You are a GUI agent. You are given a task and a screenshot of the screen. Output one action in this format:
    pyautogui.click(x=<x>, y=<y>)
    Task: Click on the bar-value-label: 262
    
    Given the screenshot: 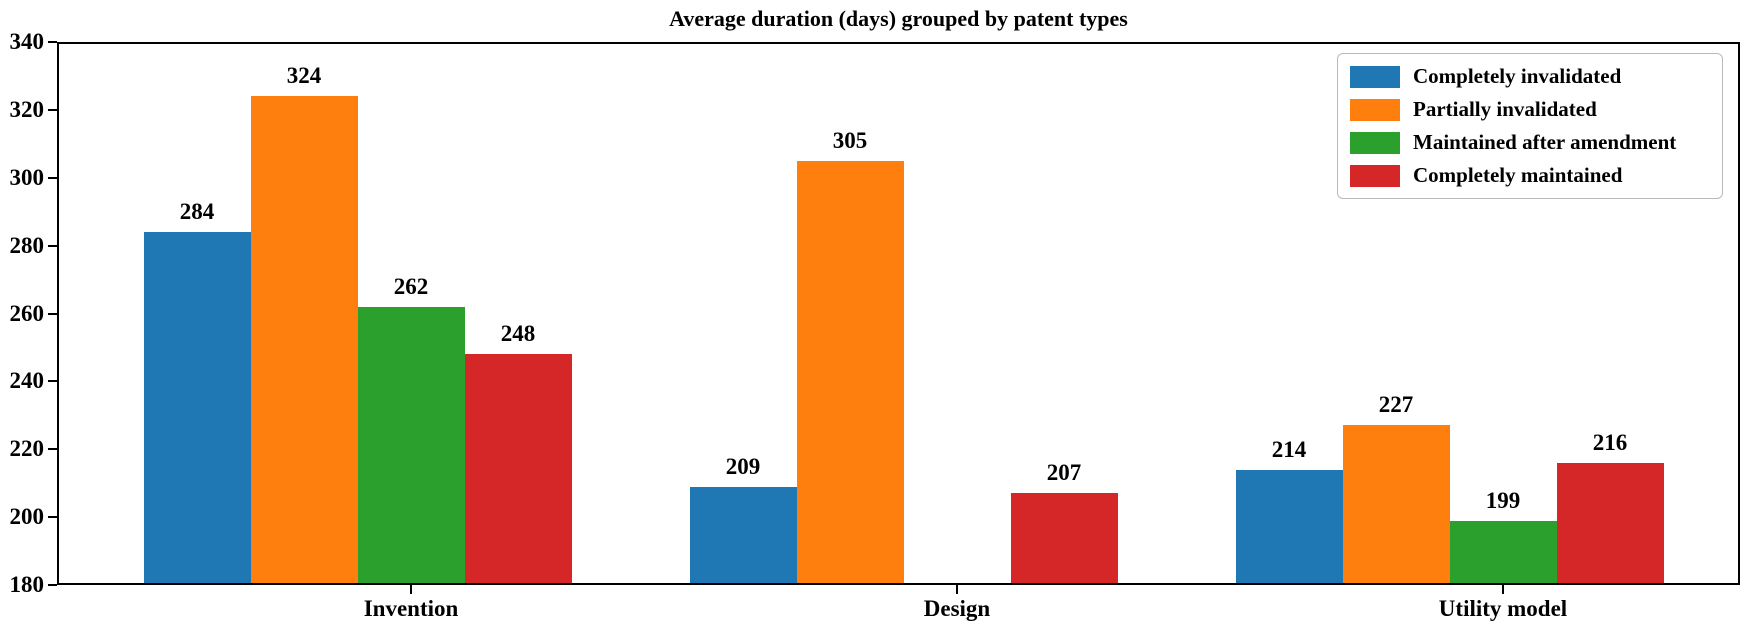 What is the action you would take?
    pyautogui.click(x=411, y=286)
    